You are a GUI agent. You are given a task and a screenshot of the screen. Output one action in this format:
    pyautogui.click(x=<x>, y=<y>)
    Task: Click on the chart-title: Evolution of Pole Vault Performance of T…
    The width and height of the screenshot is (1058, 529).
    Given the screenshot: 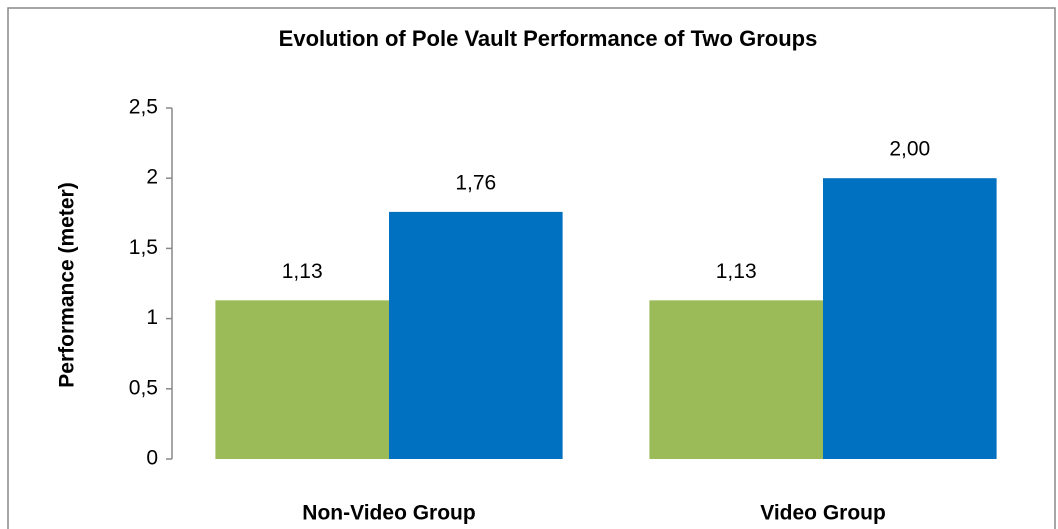 What is the action you would take?
    pyautogui.click(x=548, y=38)
    